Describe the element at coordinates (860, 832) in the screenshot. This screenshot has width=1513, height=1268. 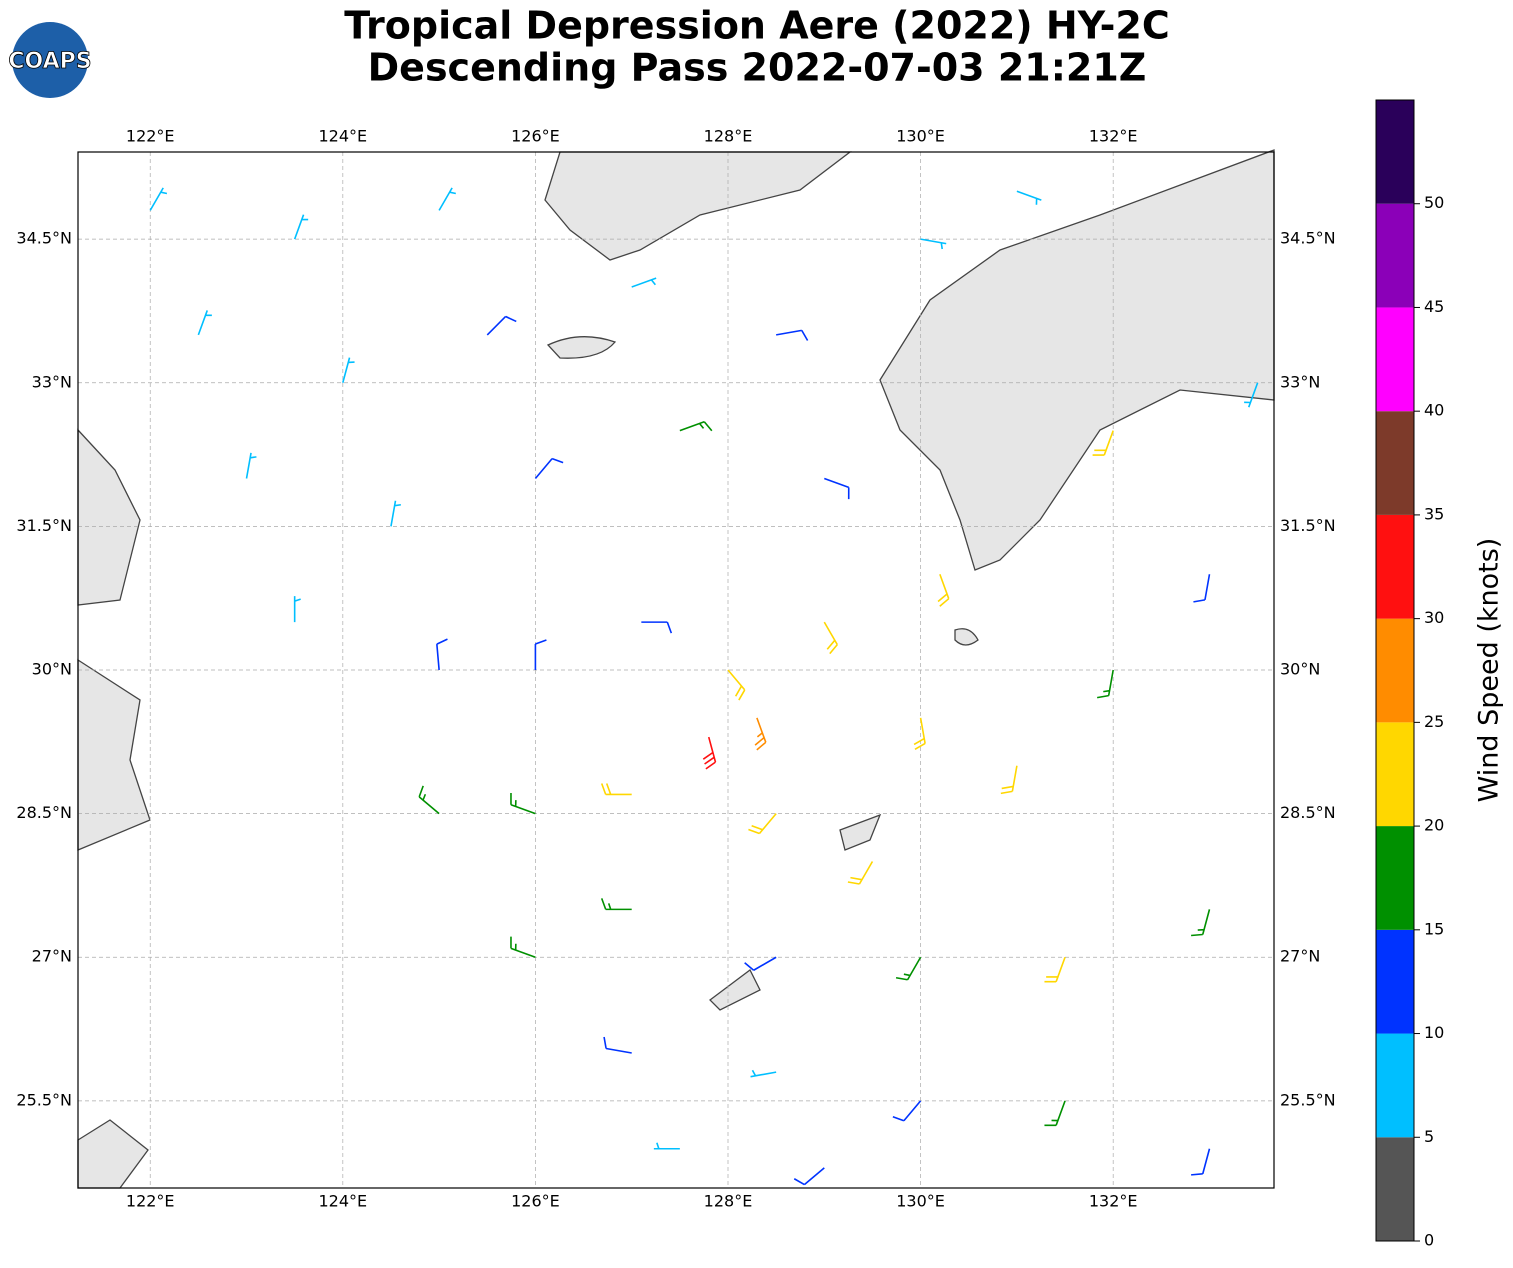
I see `amami` at that location.